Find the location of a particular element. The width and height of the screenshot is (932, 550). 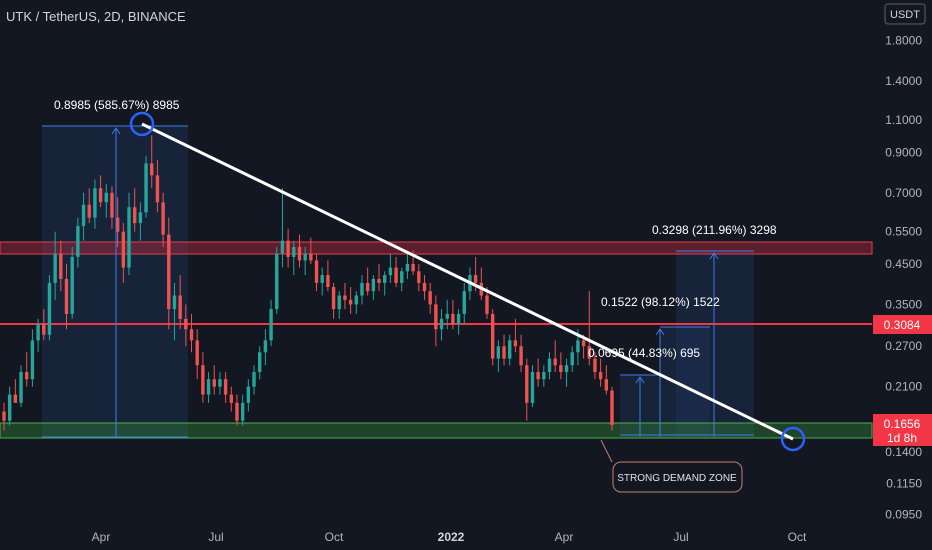

currency-badge-label: USDT is located at coordinates (905, 15).